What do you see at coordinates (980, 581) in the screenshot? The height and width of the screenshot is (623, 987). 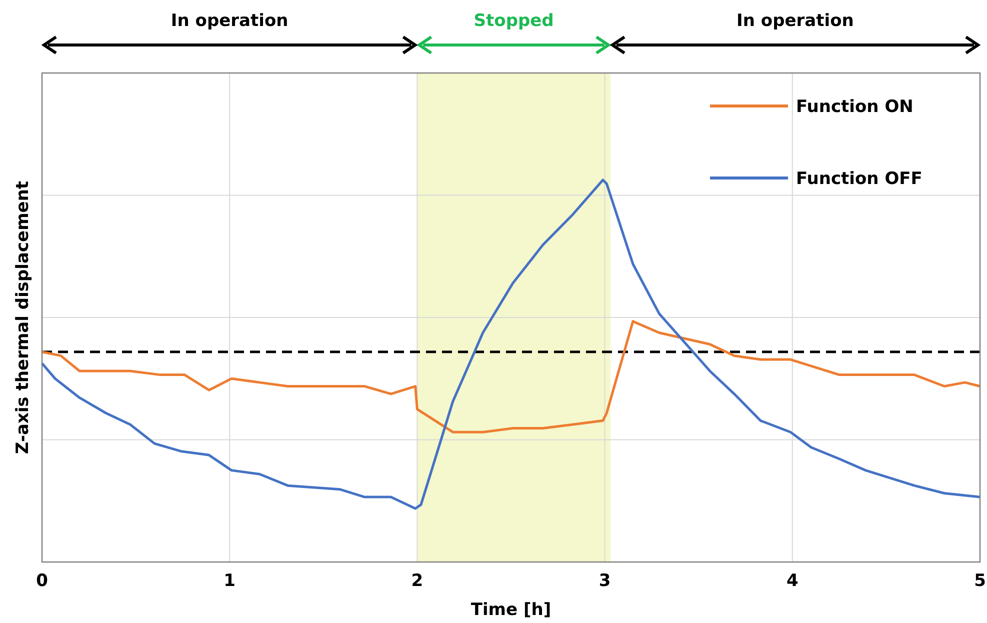 I see `x-tick-label: 5` at bounding box center [980, 581].